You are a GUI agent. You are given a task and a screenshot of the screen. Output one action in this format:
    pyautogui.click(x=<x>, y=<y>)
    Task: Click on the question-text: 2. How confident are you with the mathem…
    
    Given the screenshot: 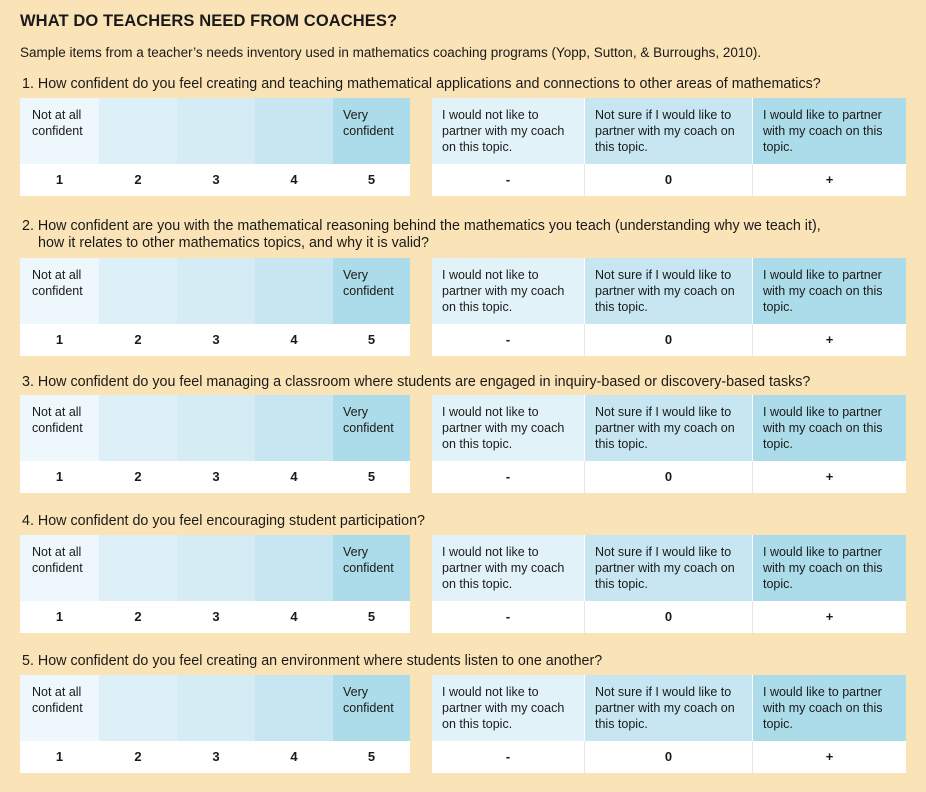 What is the action you would take?
    pyautogui.click(x=463, y=235)
    